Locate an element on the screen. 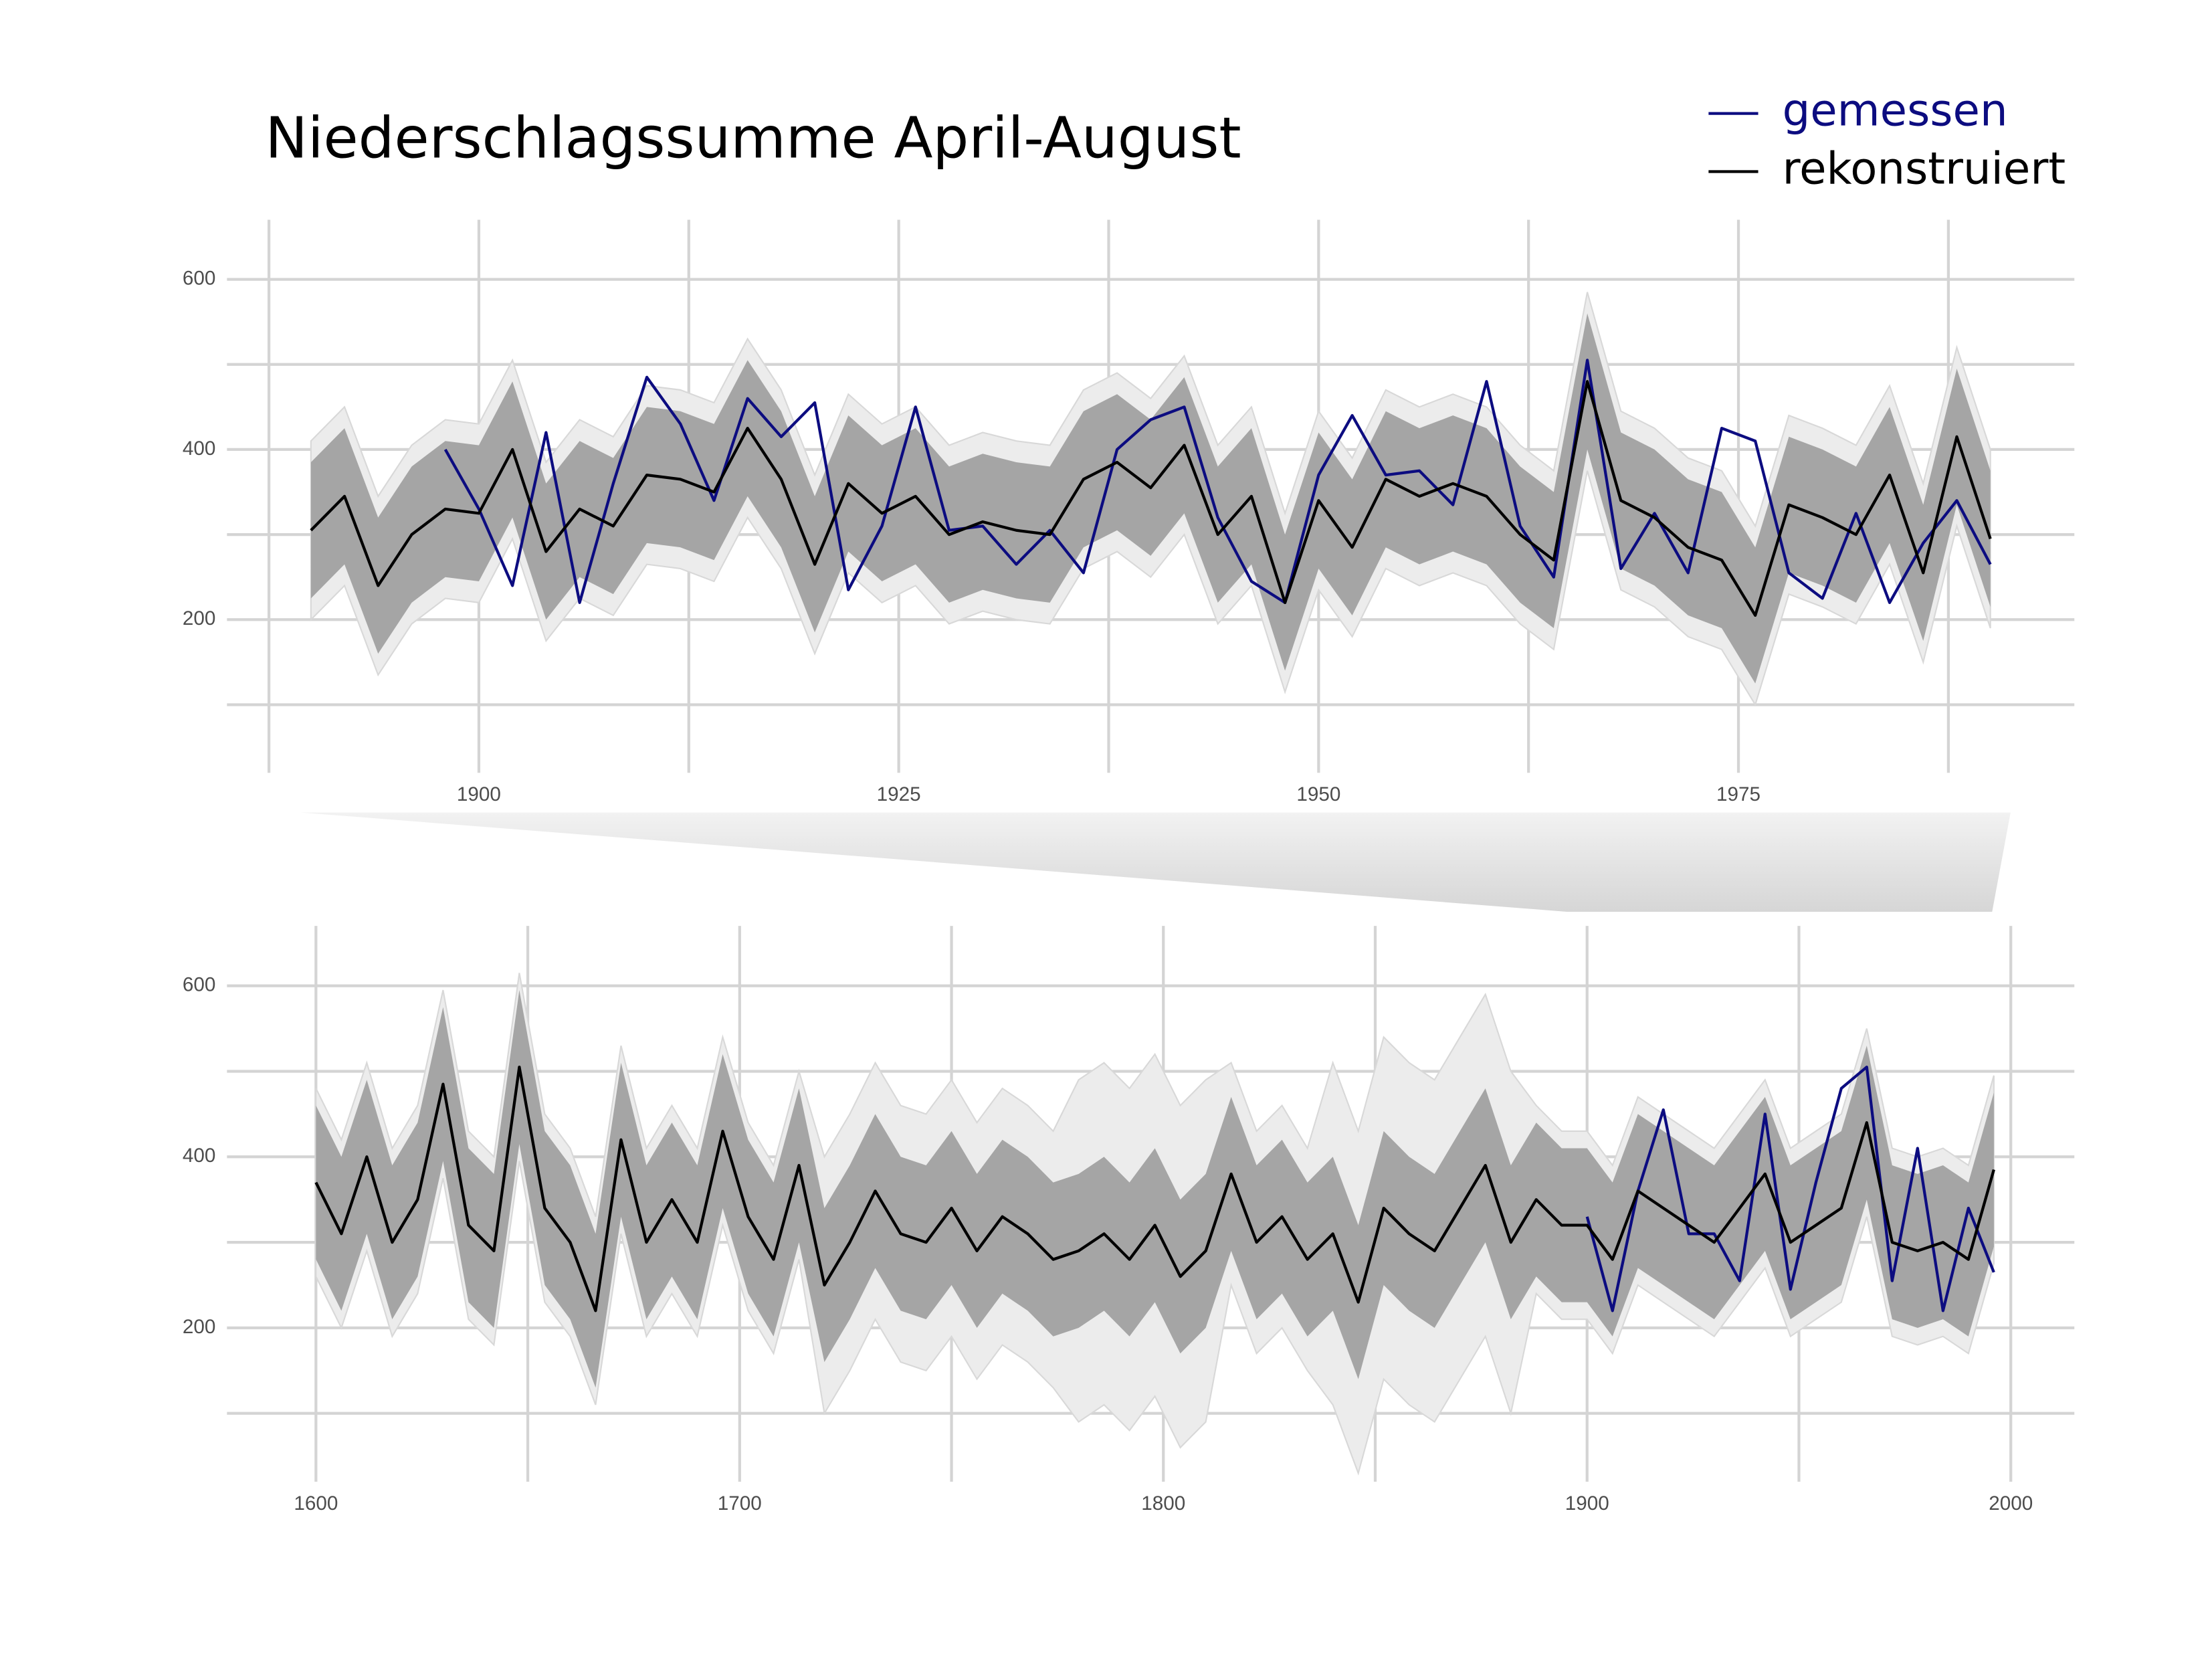  x-tick-label: 1700 is located at coordinates (740, 1503).